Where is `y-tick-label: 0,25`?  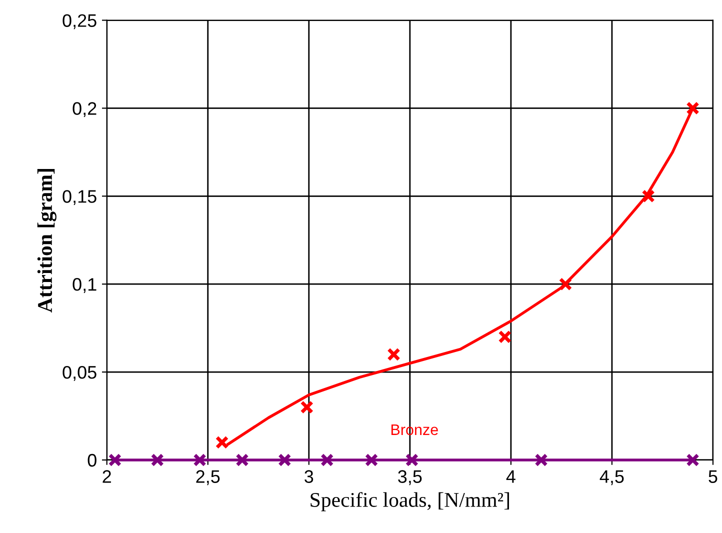 y-tick-label: 0,25 is located at coordinates (79, 22).